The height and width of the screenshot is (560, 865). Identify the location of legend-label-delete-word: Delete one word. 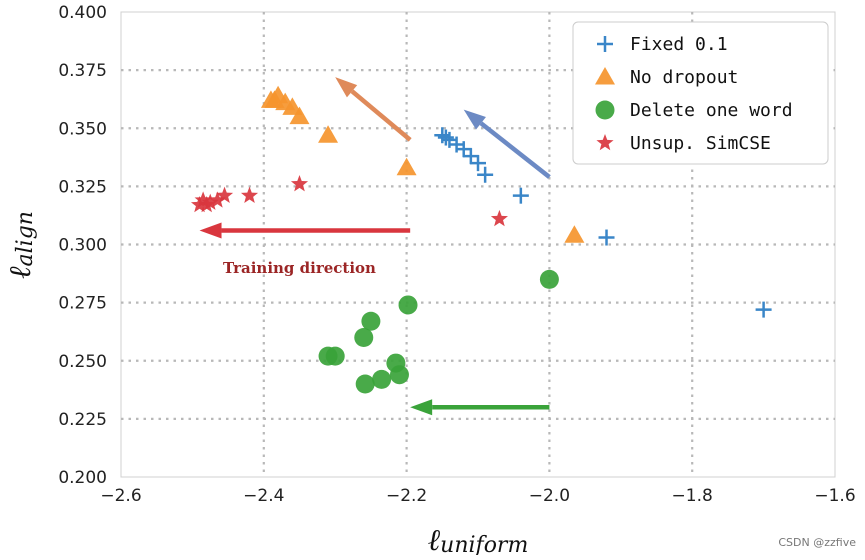
(711, 110).